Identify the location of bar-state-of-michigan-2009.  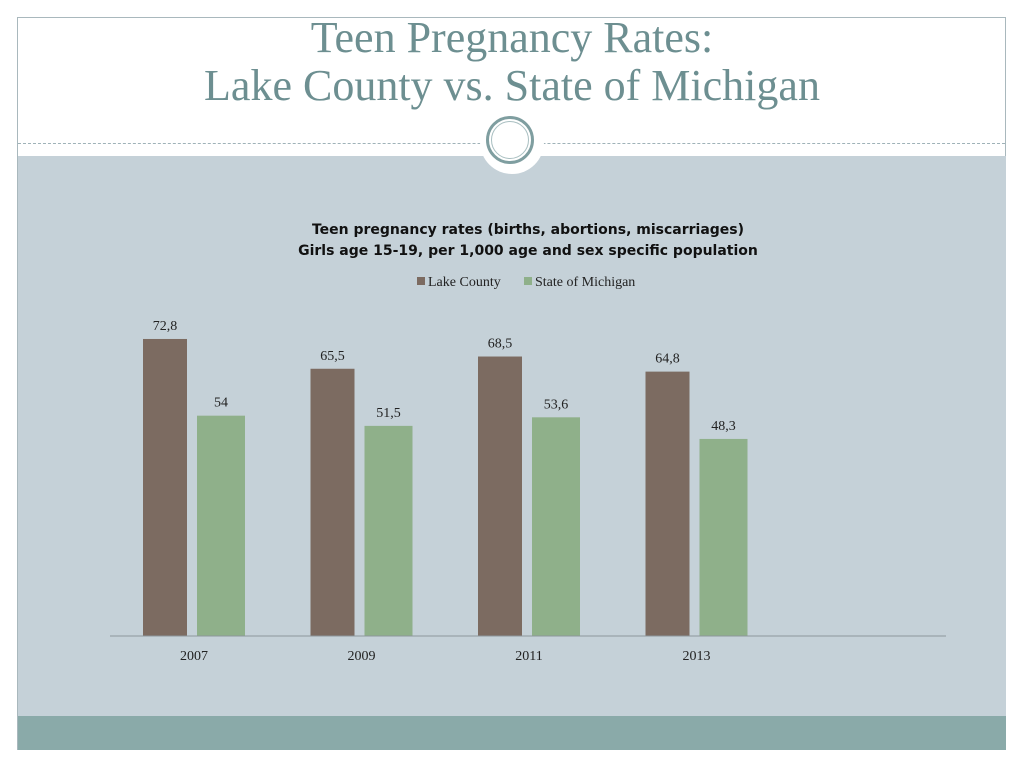
(388, 530).